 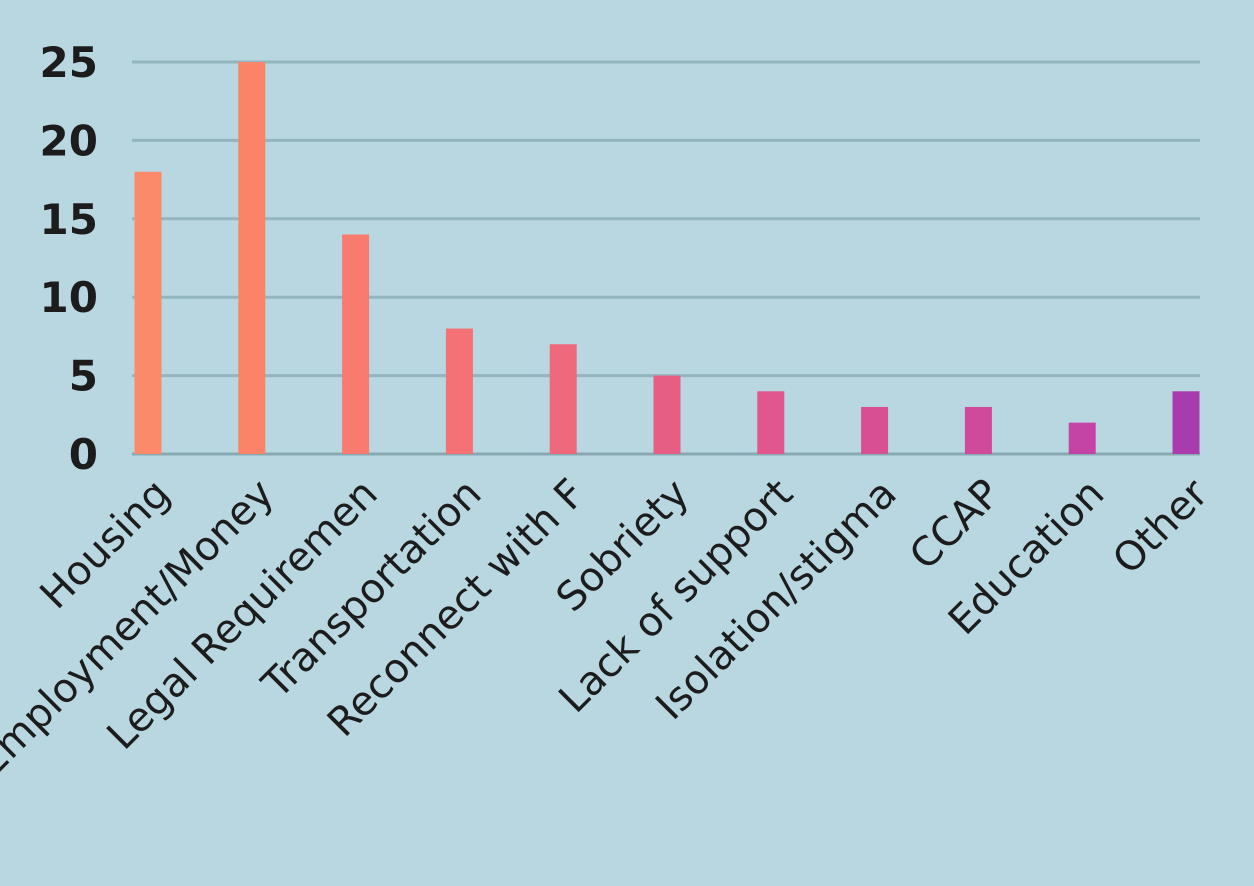 What do you see at coordinates (69, 219) in the screenshot?
I see `y-tick-label: 15` at bounding box center [69, 219].